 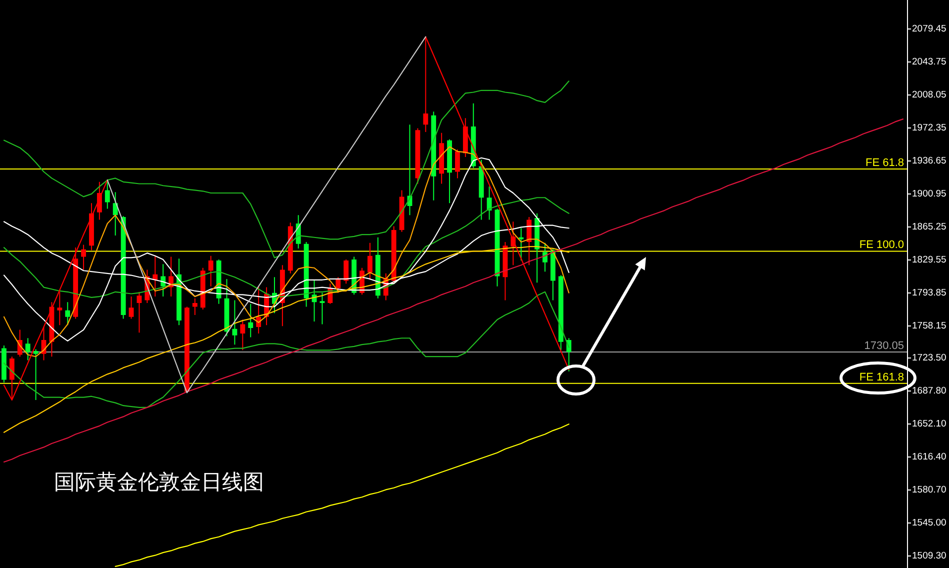 I want to click on y-tick-label: 1723.50, so click(x=929, y=358).